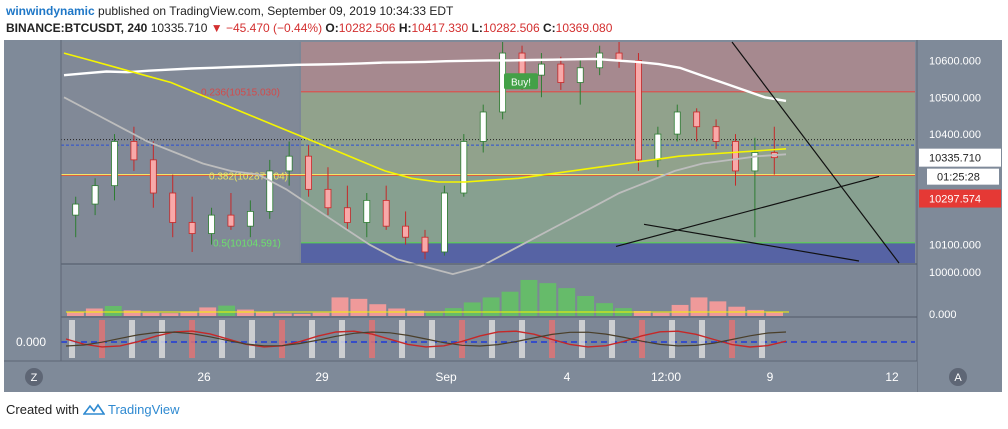  I want to click on time-tick-label: 26, so click(204, 377).